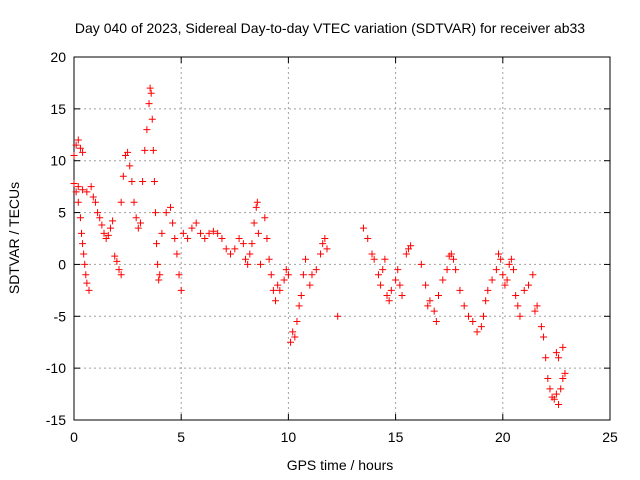  What do you see at coordinates (56, 420) in the screenshot?
I see `y-tick-label: -15` at bounding box center [56, 420].